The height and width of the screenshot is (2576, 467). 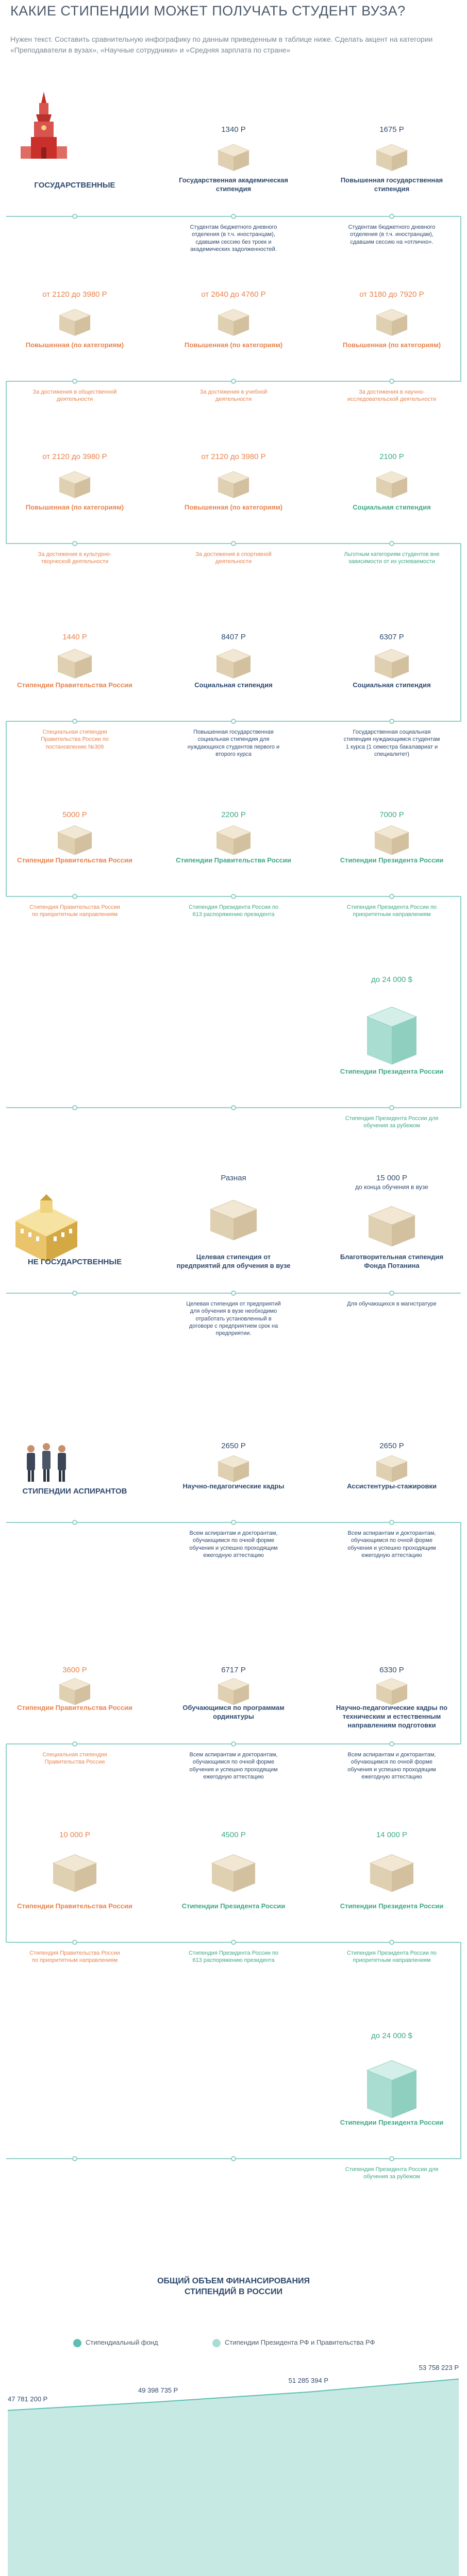 What do you see at coordinates (391, 184) in the screenshot?
I see `card-label: Повышенная государственная стипендия` at bounding box center [391, 184].